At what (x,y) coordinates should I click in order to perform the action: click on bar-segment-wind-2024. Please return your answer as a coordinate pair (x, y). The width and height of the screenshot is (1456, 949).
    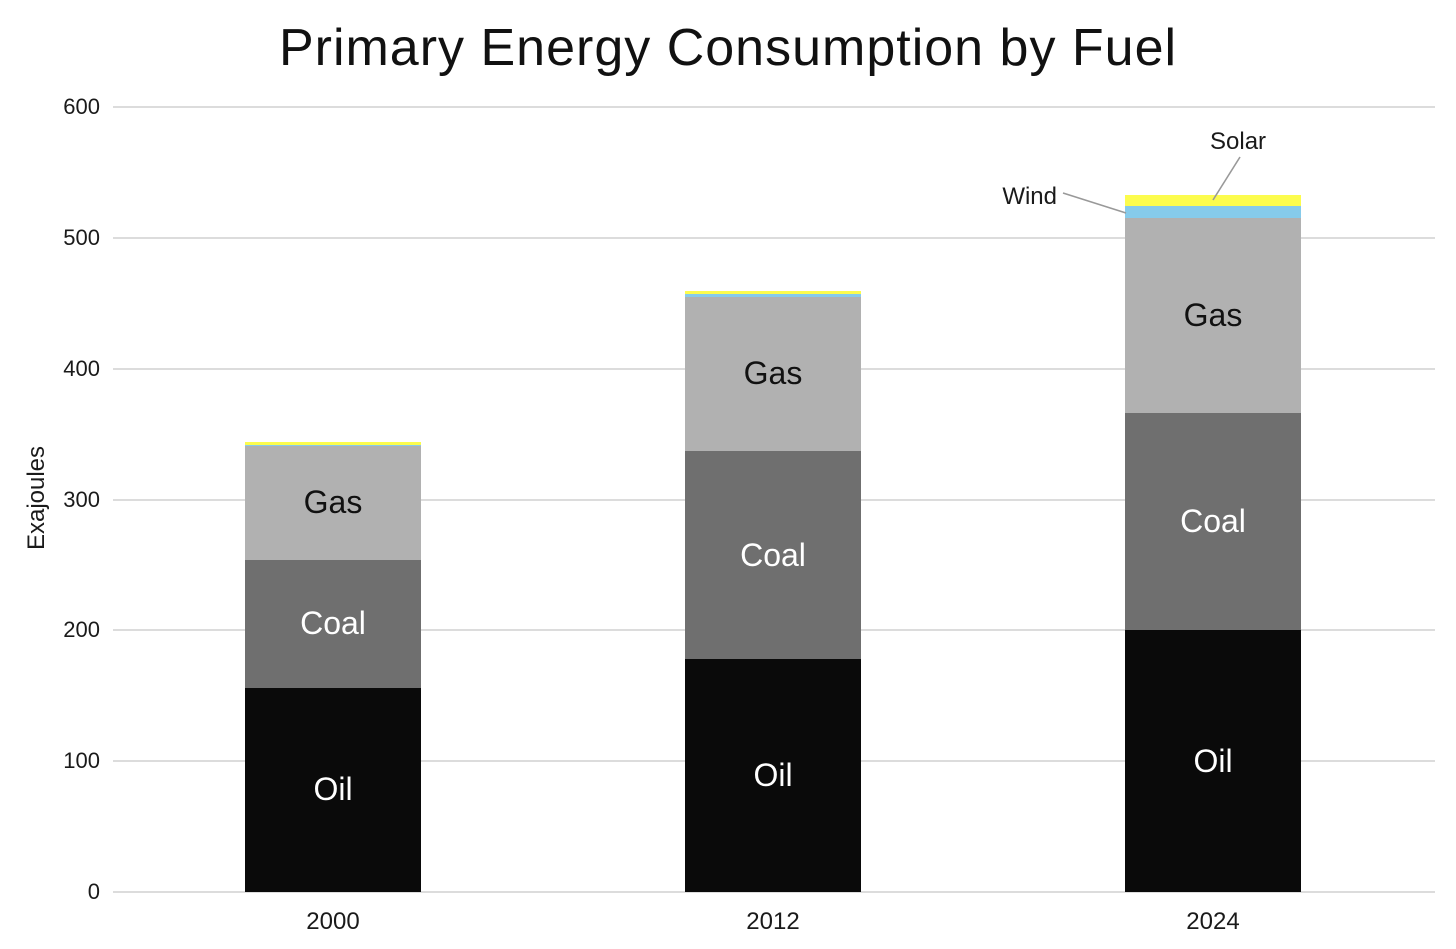
    Looking at the image, I should click on (1213, 212).